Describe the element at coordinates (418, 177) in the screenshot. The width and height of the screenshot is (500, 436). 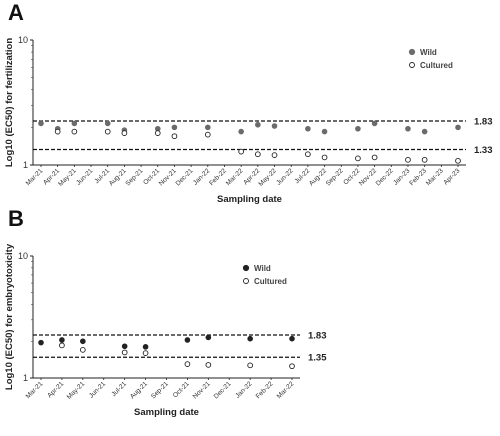
I see `x-tick-label: Feb-23` at that location.